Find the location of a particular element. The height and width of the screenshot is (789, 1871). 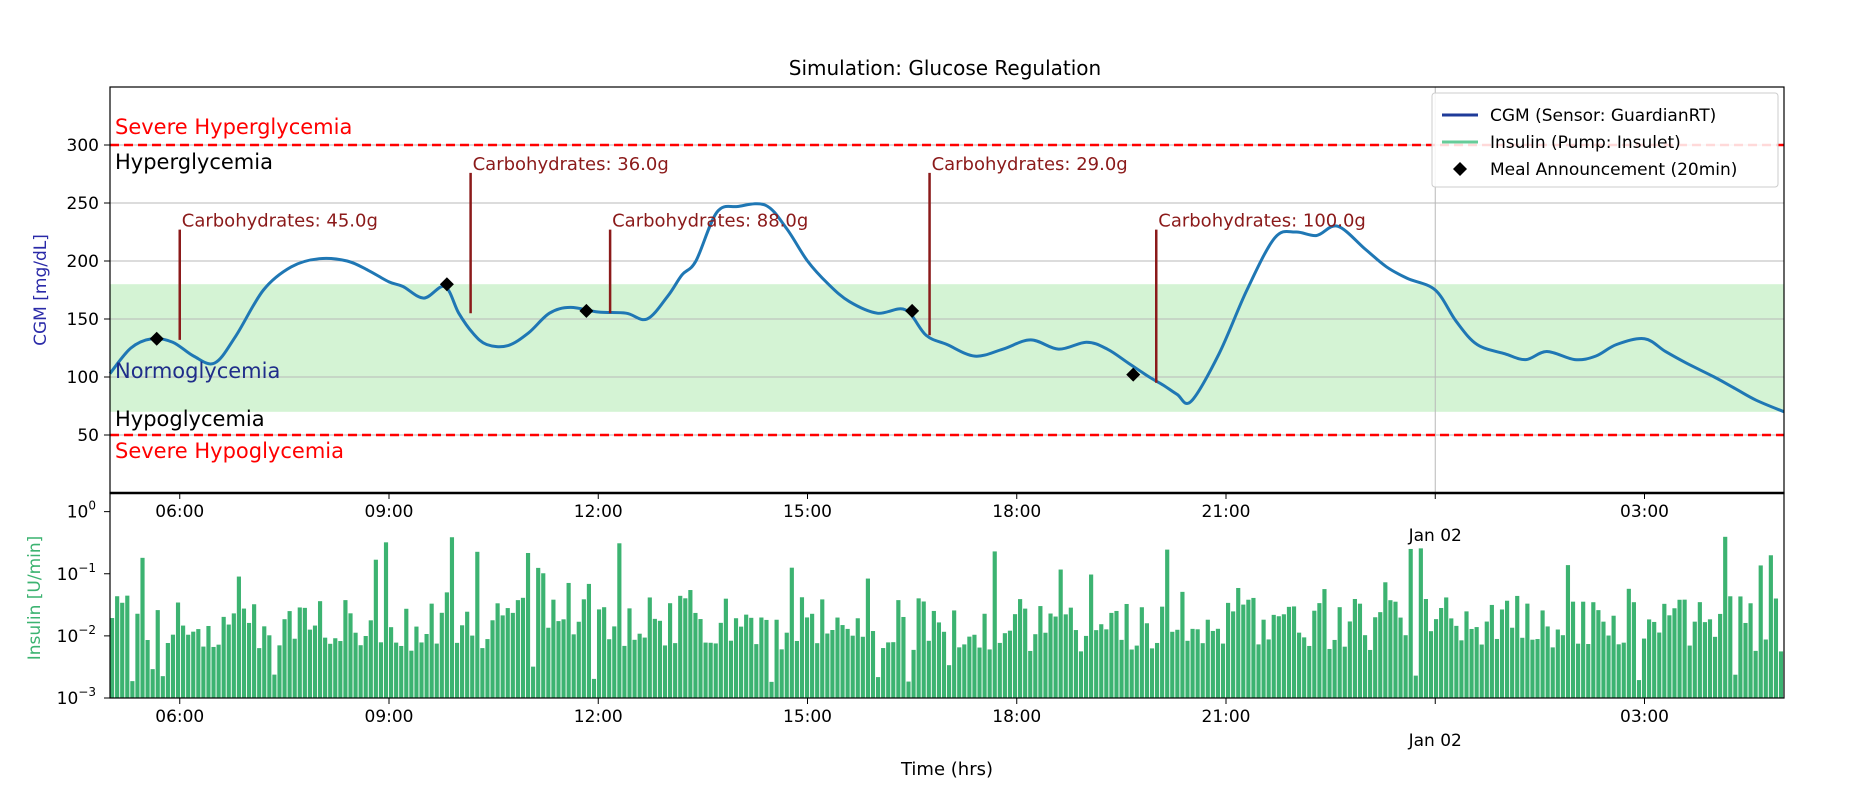

legend-label: Insulin (Pump: Insulet) is located at coordinates (1585, 143).